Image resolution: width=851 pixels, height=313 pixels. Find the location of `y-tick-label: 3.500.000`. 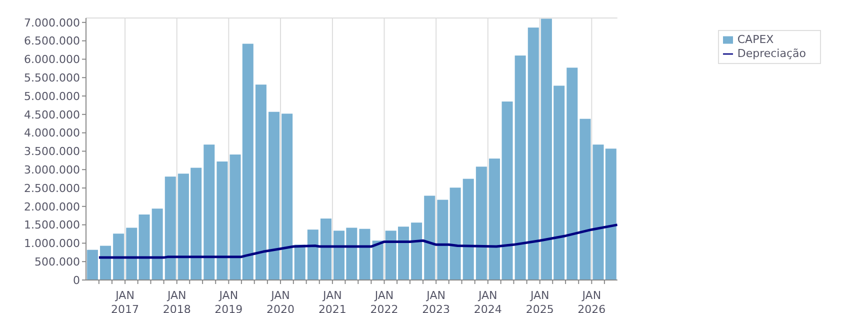

y-tick-label: 3.500.000 is located at coordinates (52, 151).